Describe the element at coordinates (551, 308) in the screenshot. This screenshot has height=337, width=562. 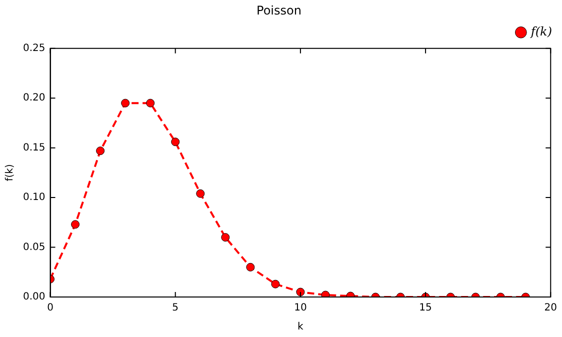
I see `x-tick-label: 20` at that location.